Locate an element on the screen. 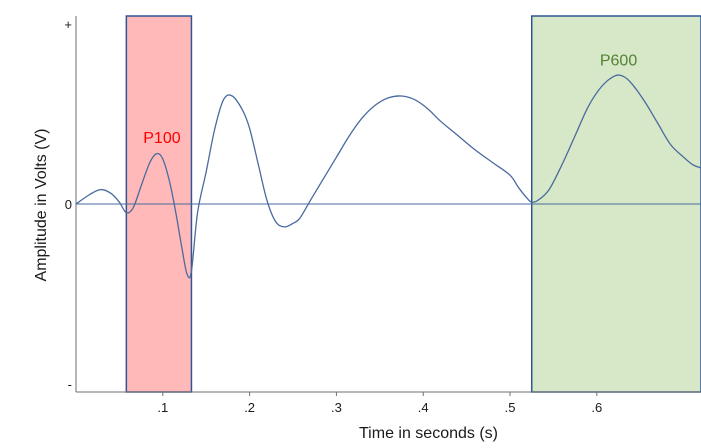 The height and width of the screenshot is (448, 701). x-tick-label: .5 is located at coordinates (510, 407).